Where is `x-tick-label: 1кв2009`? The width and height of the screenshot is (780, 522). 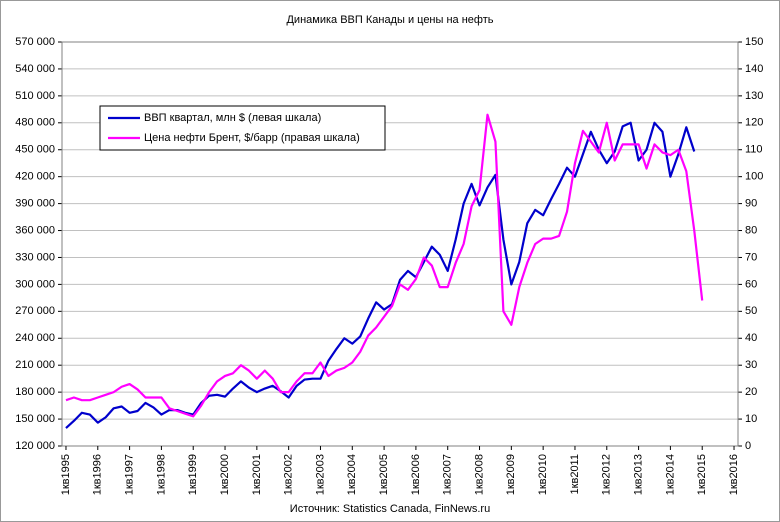 x-tick-label: 1кв2009 is located at coordinates (511, 474).